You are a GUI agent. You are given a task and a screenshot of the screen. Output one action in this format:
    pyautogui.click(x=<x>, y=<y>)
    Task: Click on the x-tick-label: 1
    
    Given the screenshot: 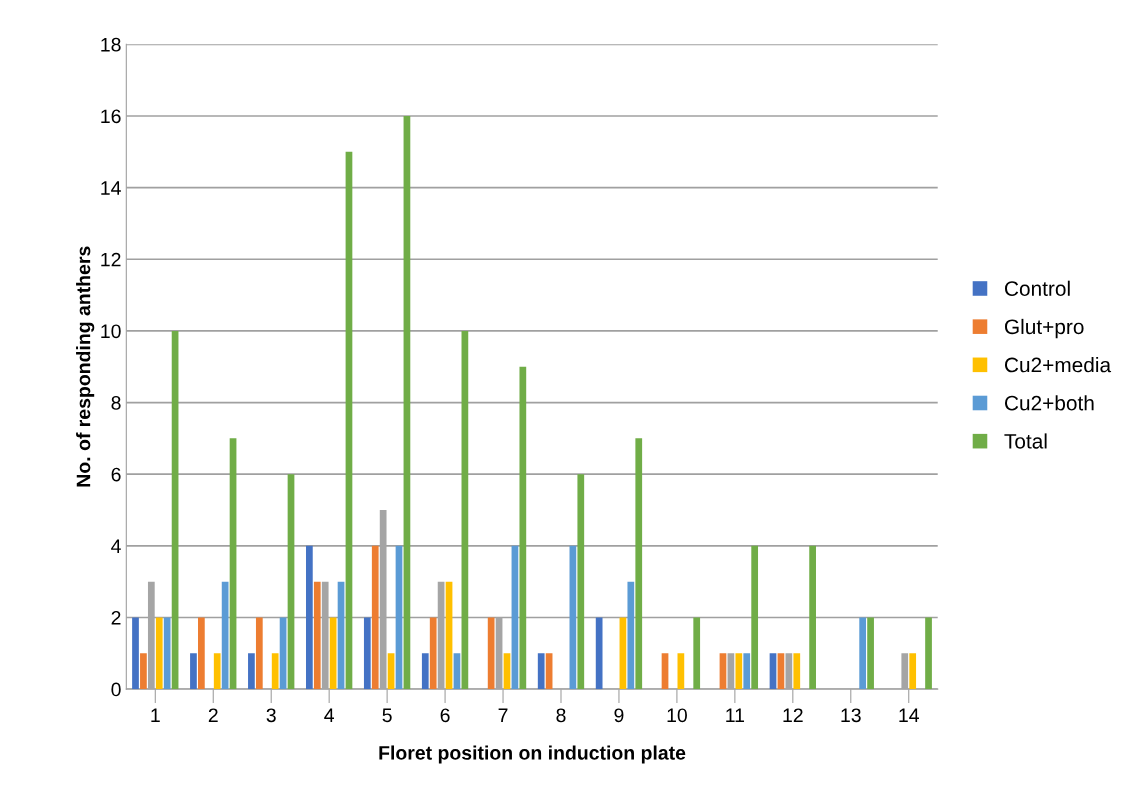 What is the action you would take?
    pyautogui.click(x=155, y=715)
    